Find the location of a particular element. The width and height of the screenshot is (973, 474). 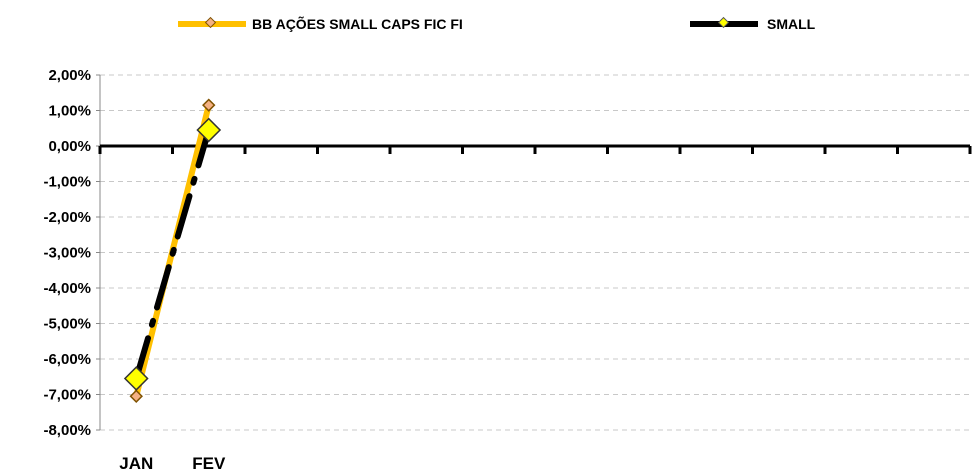

series is located at coordinates (172, 250).